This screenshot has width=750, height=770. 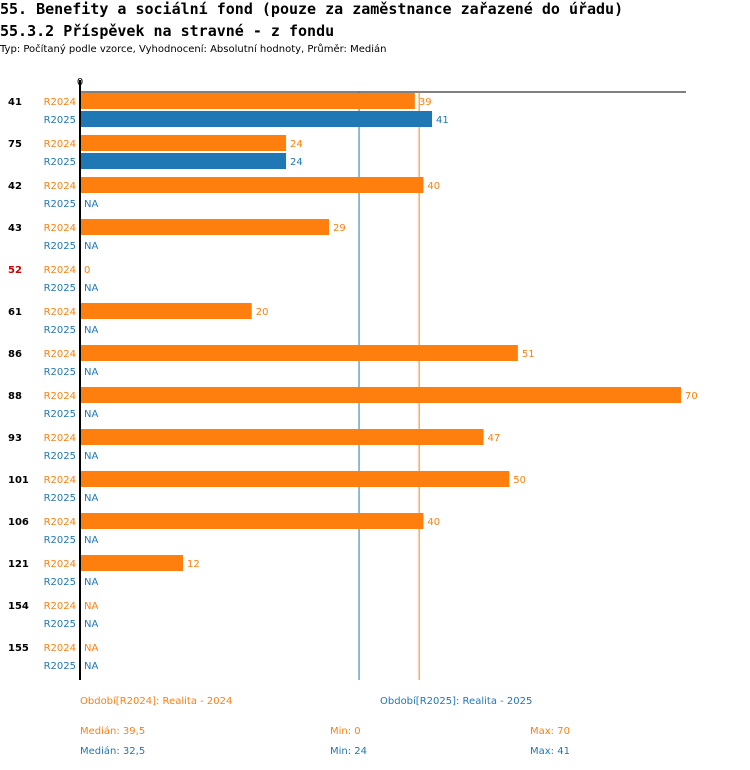 I want to click on data-label: 39, so click(x=425, y=102).